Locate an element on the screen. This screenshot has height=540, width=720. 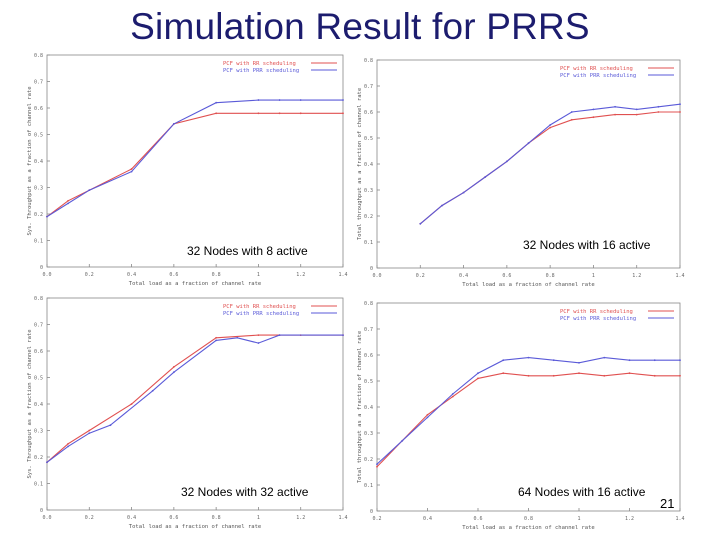
y-tick-label: 0.7 is located at coordinates (368, 330).